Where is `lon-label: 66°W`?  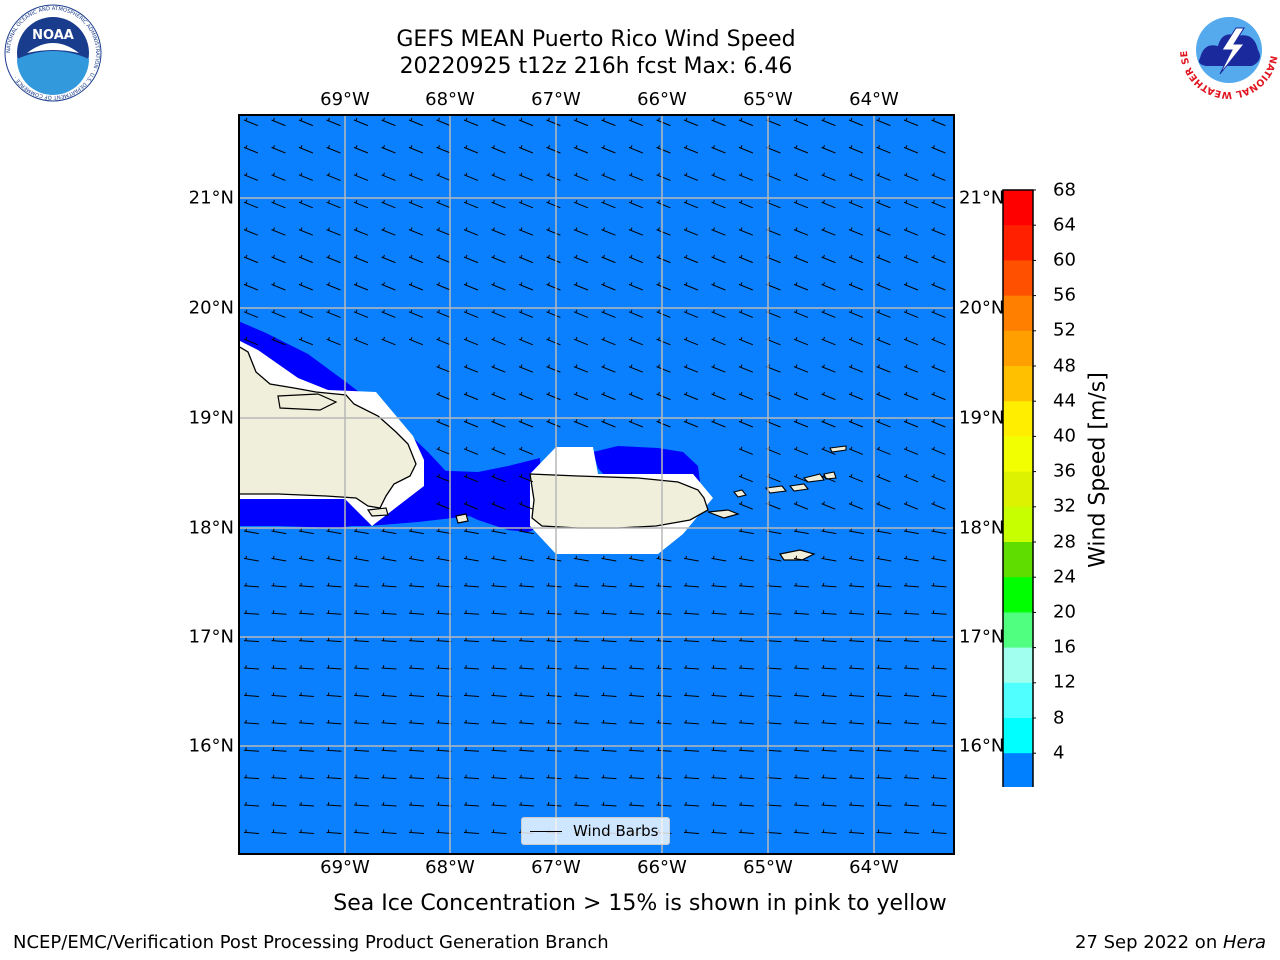 lon-label: 66°W is located at coordinates (662, 867).